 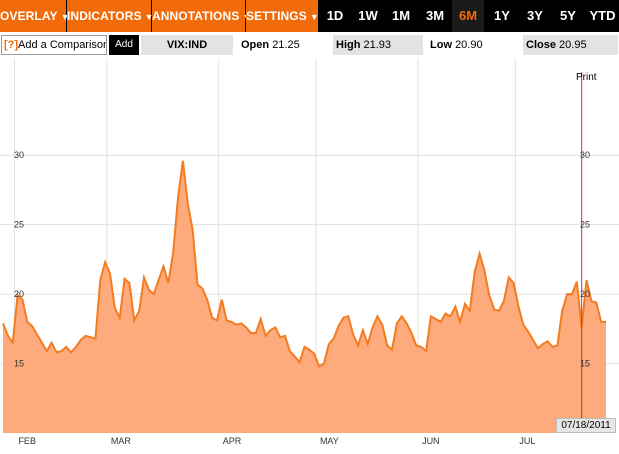 I want to click on y-tick-label-right: 15, so click(x=585, y=364).